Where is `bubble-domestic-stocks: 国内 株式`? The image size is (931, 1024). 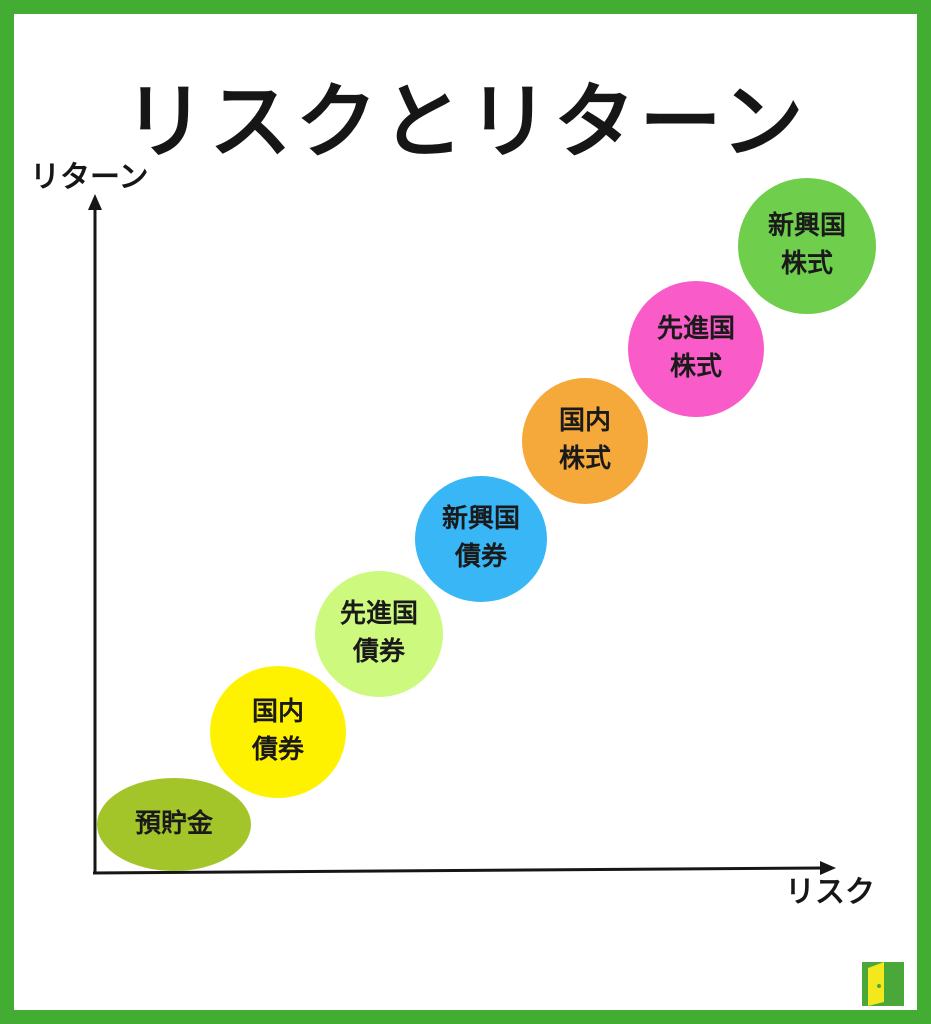 bubble-domestic-stocks: 国内 株式 is located at coordinates (585, 441).